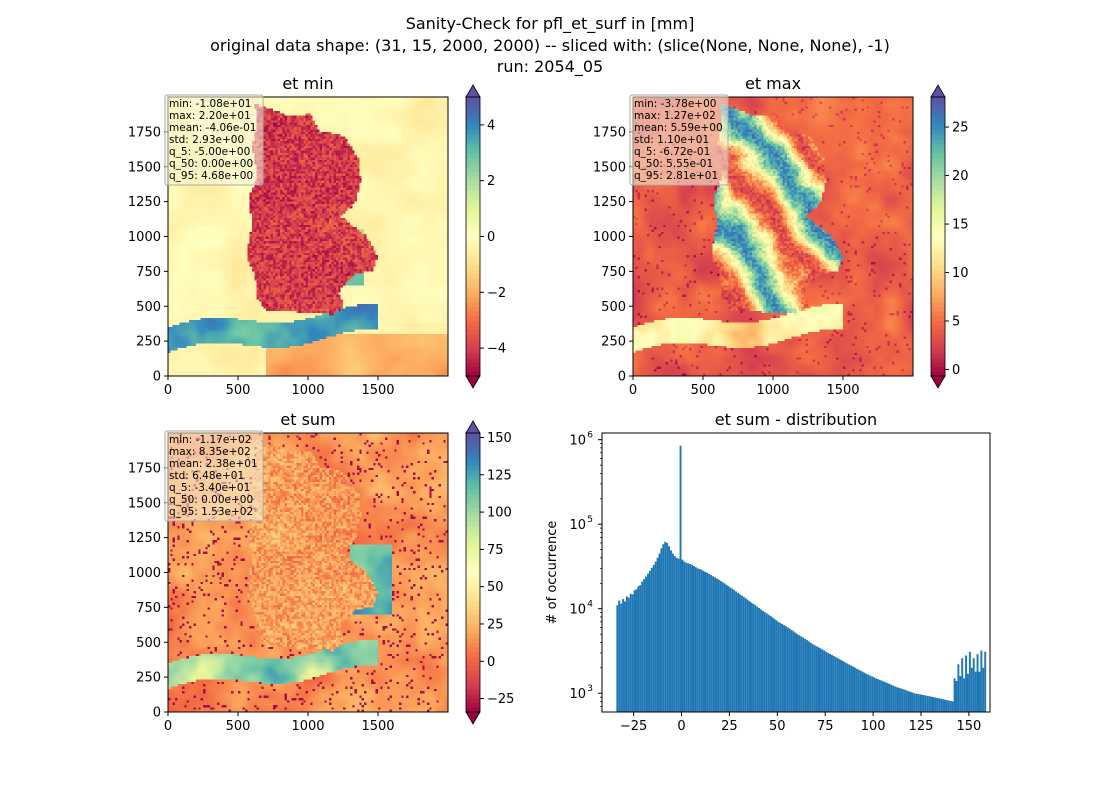 The width and height of the screenshot is (1100, 800). I want to click on y-tick-label: 500, so click(148, 643).